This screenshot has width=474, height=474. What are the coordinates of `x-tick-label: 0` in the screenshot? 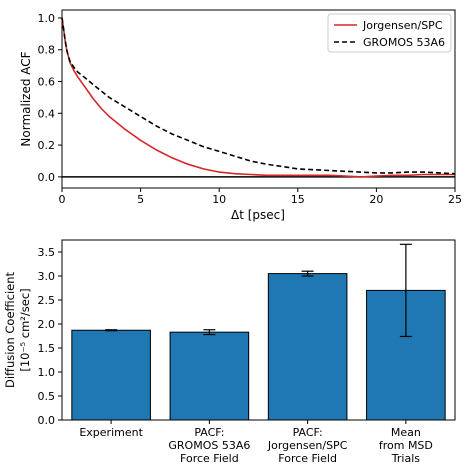 It's located at (62, 199).